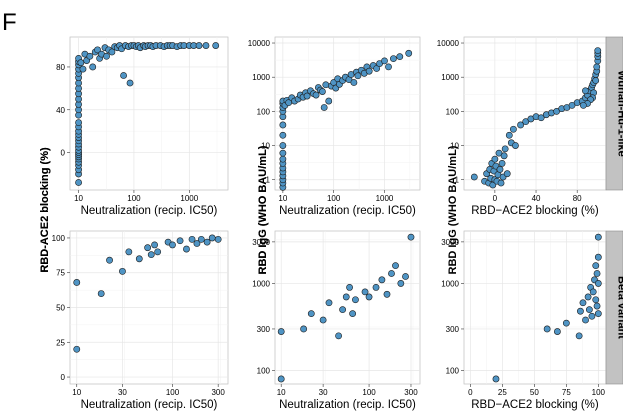 This screenshot has width=623, height=419. I want to click on x-tick-label: 75, so click(566, 392).